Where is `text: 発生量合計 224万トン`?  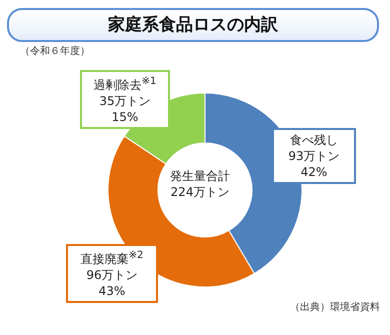 text: 発生量合計 224万トン is located at coordinates (200, 184).